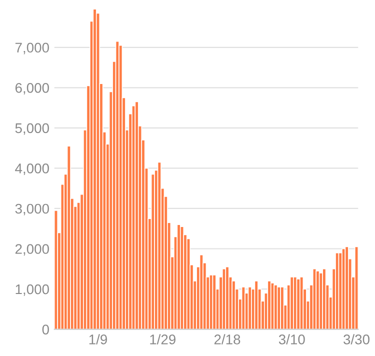 The width and height of the screenshot is (375, 356). Describe the element at coordinates (32, 210) in the screenshot. I see `y-tick-label: 3,000` at that location.